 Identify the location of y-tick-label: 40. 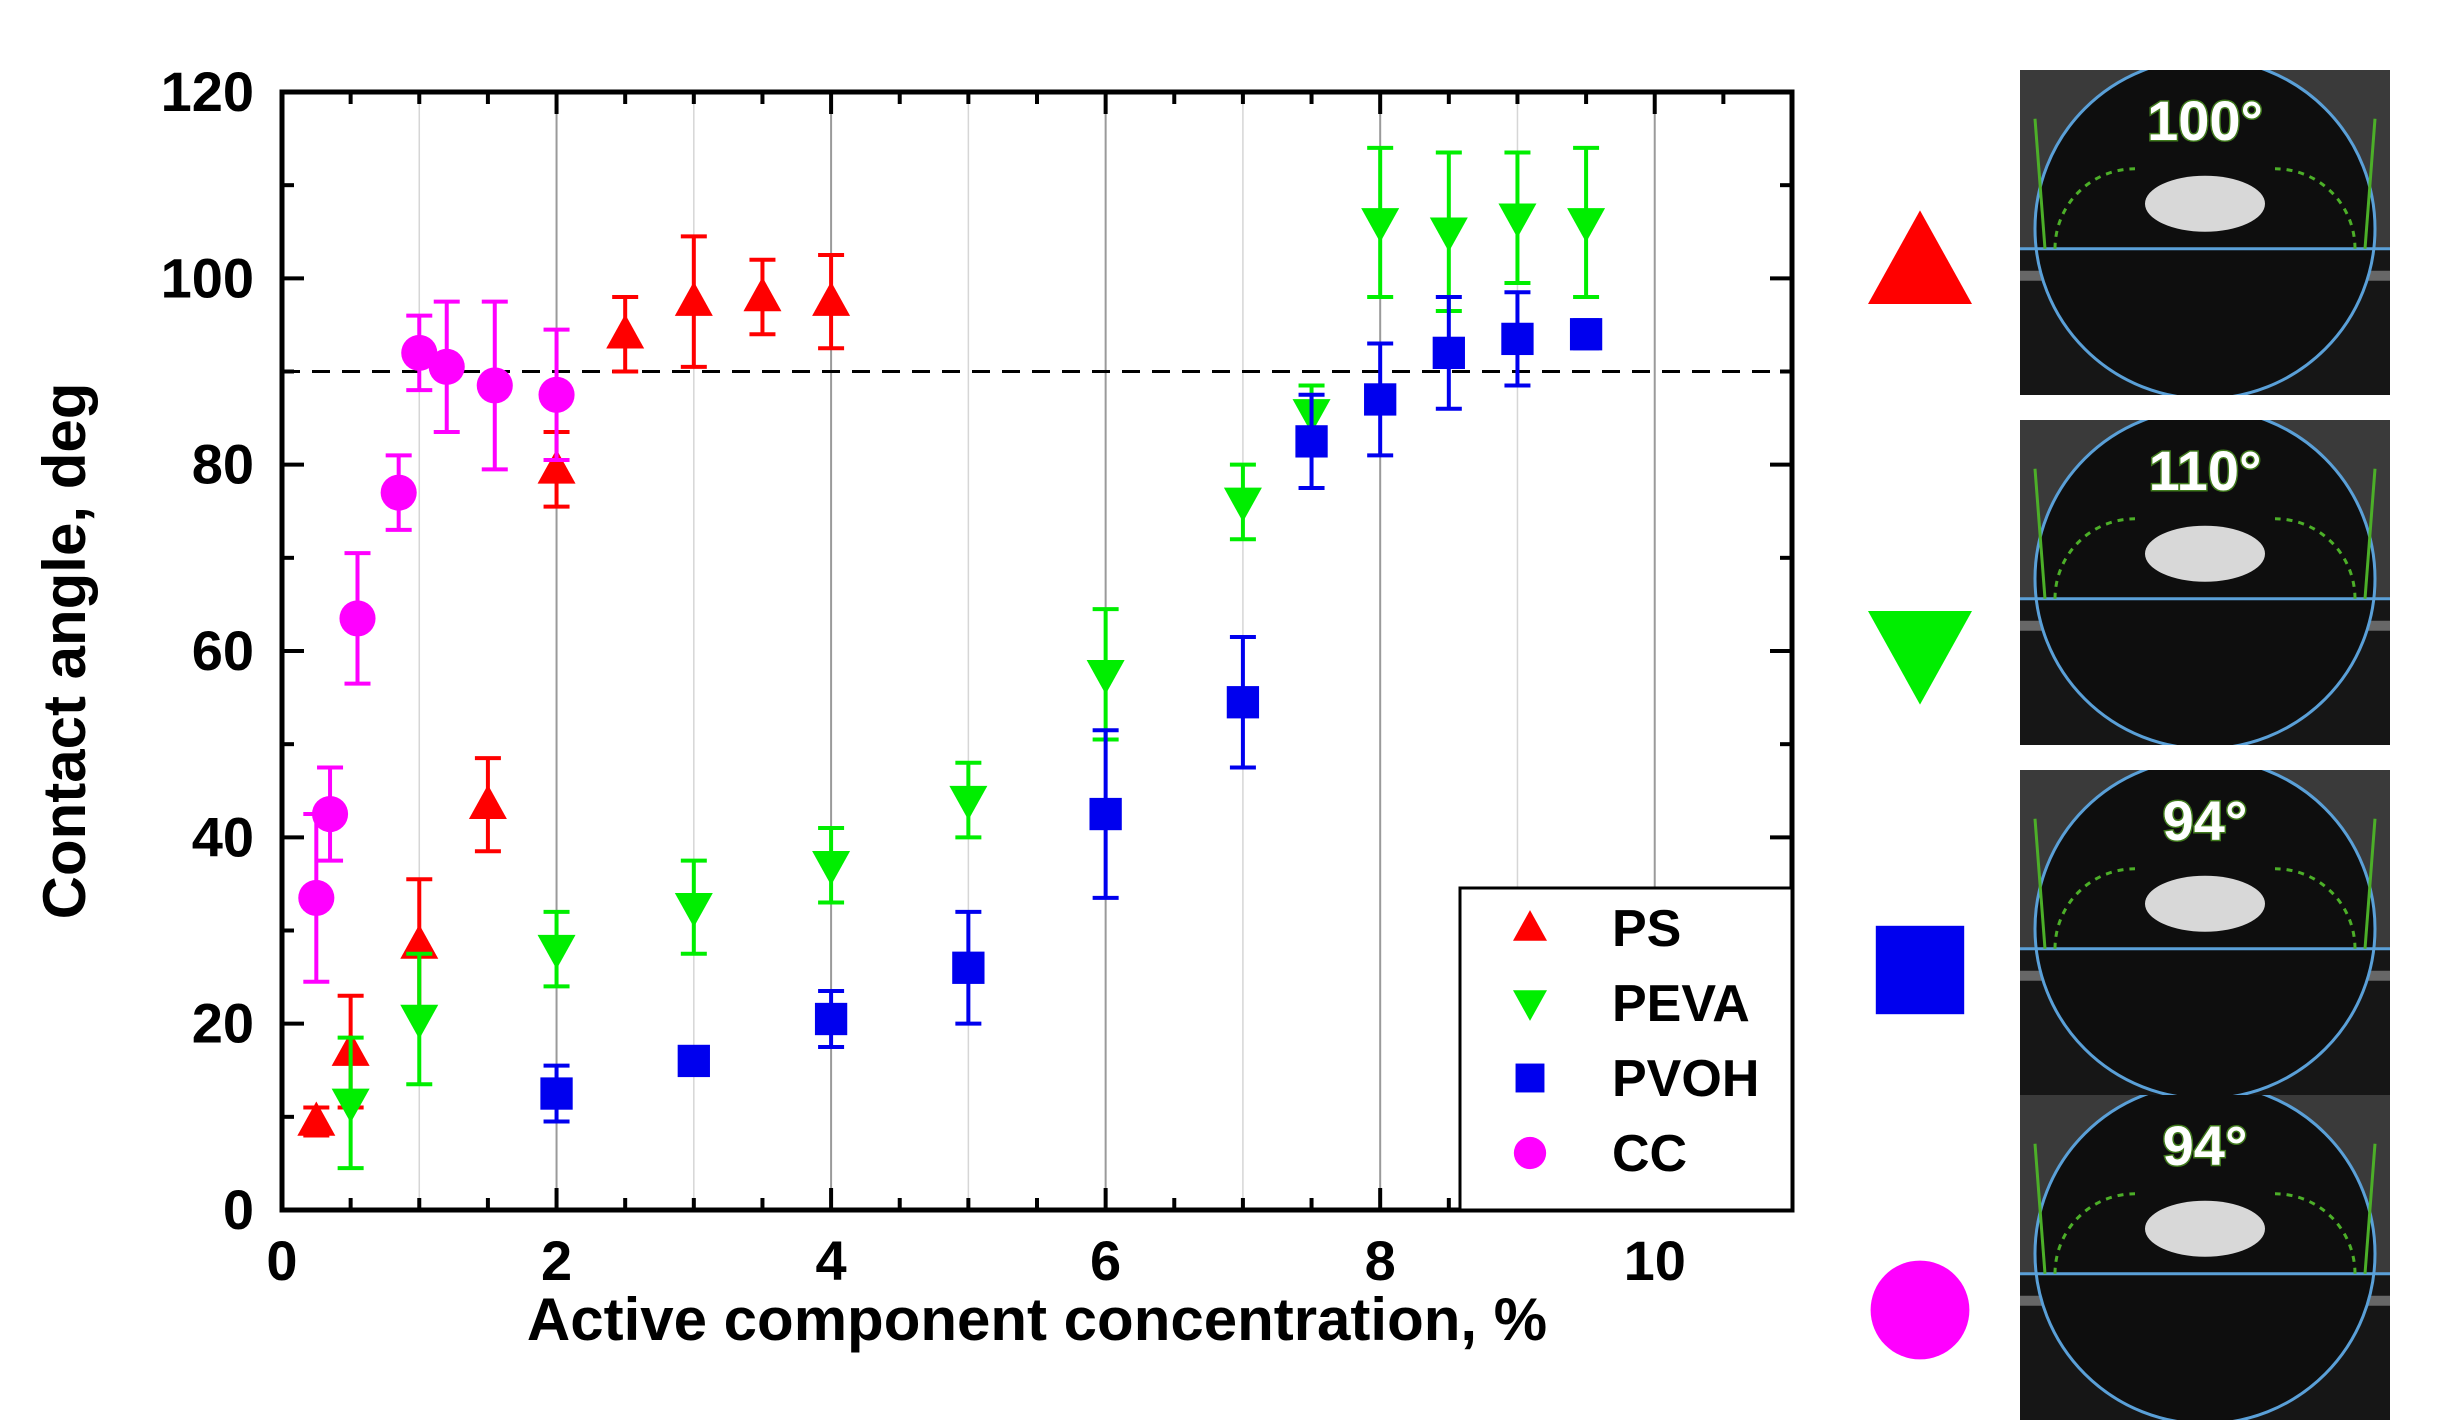
(223, 836).